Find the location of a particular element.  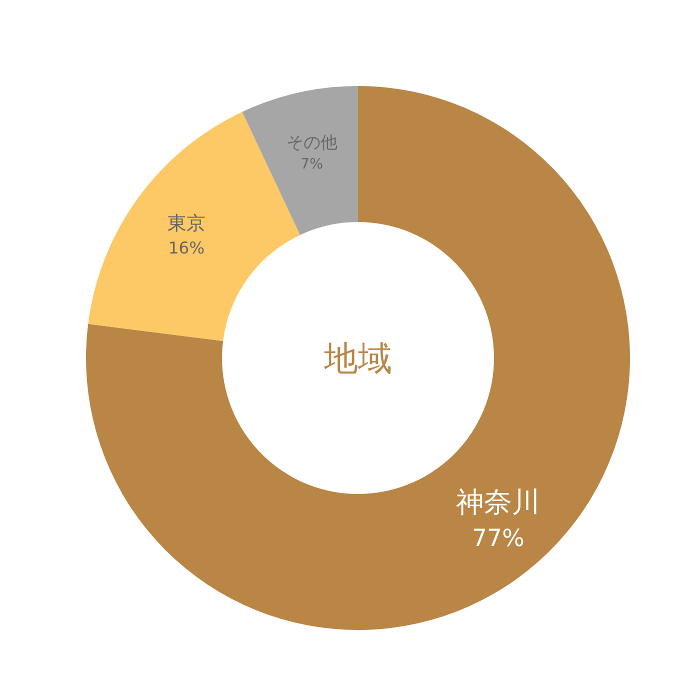

data-label: 16% is located at coordinates (186, 248).